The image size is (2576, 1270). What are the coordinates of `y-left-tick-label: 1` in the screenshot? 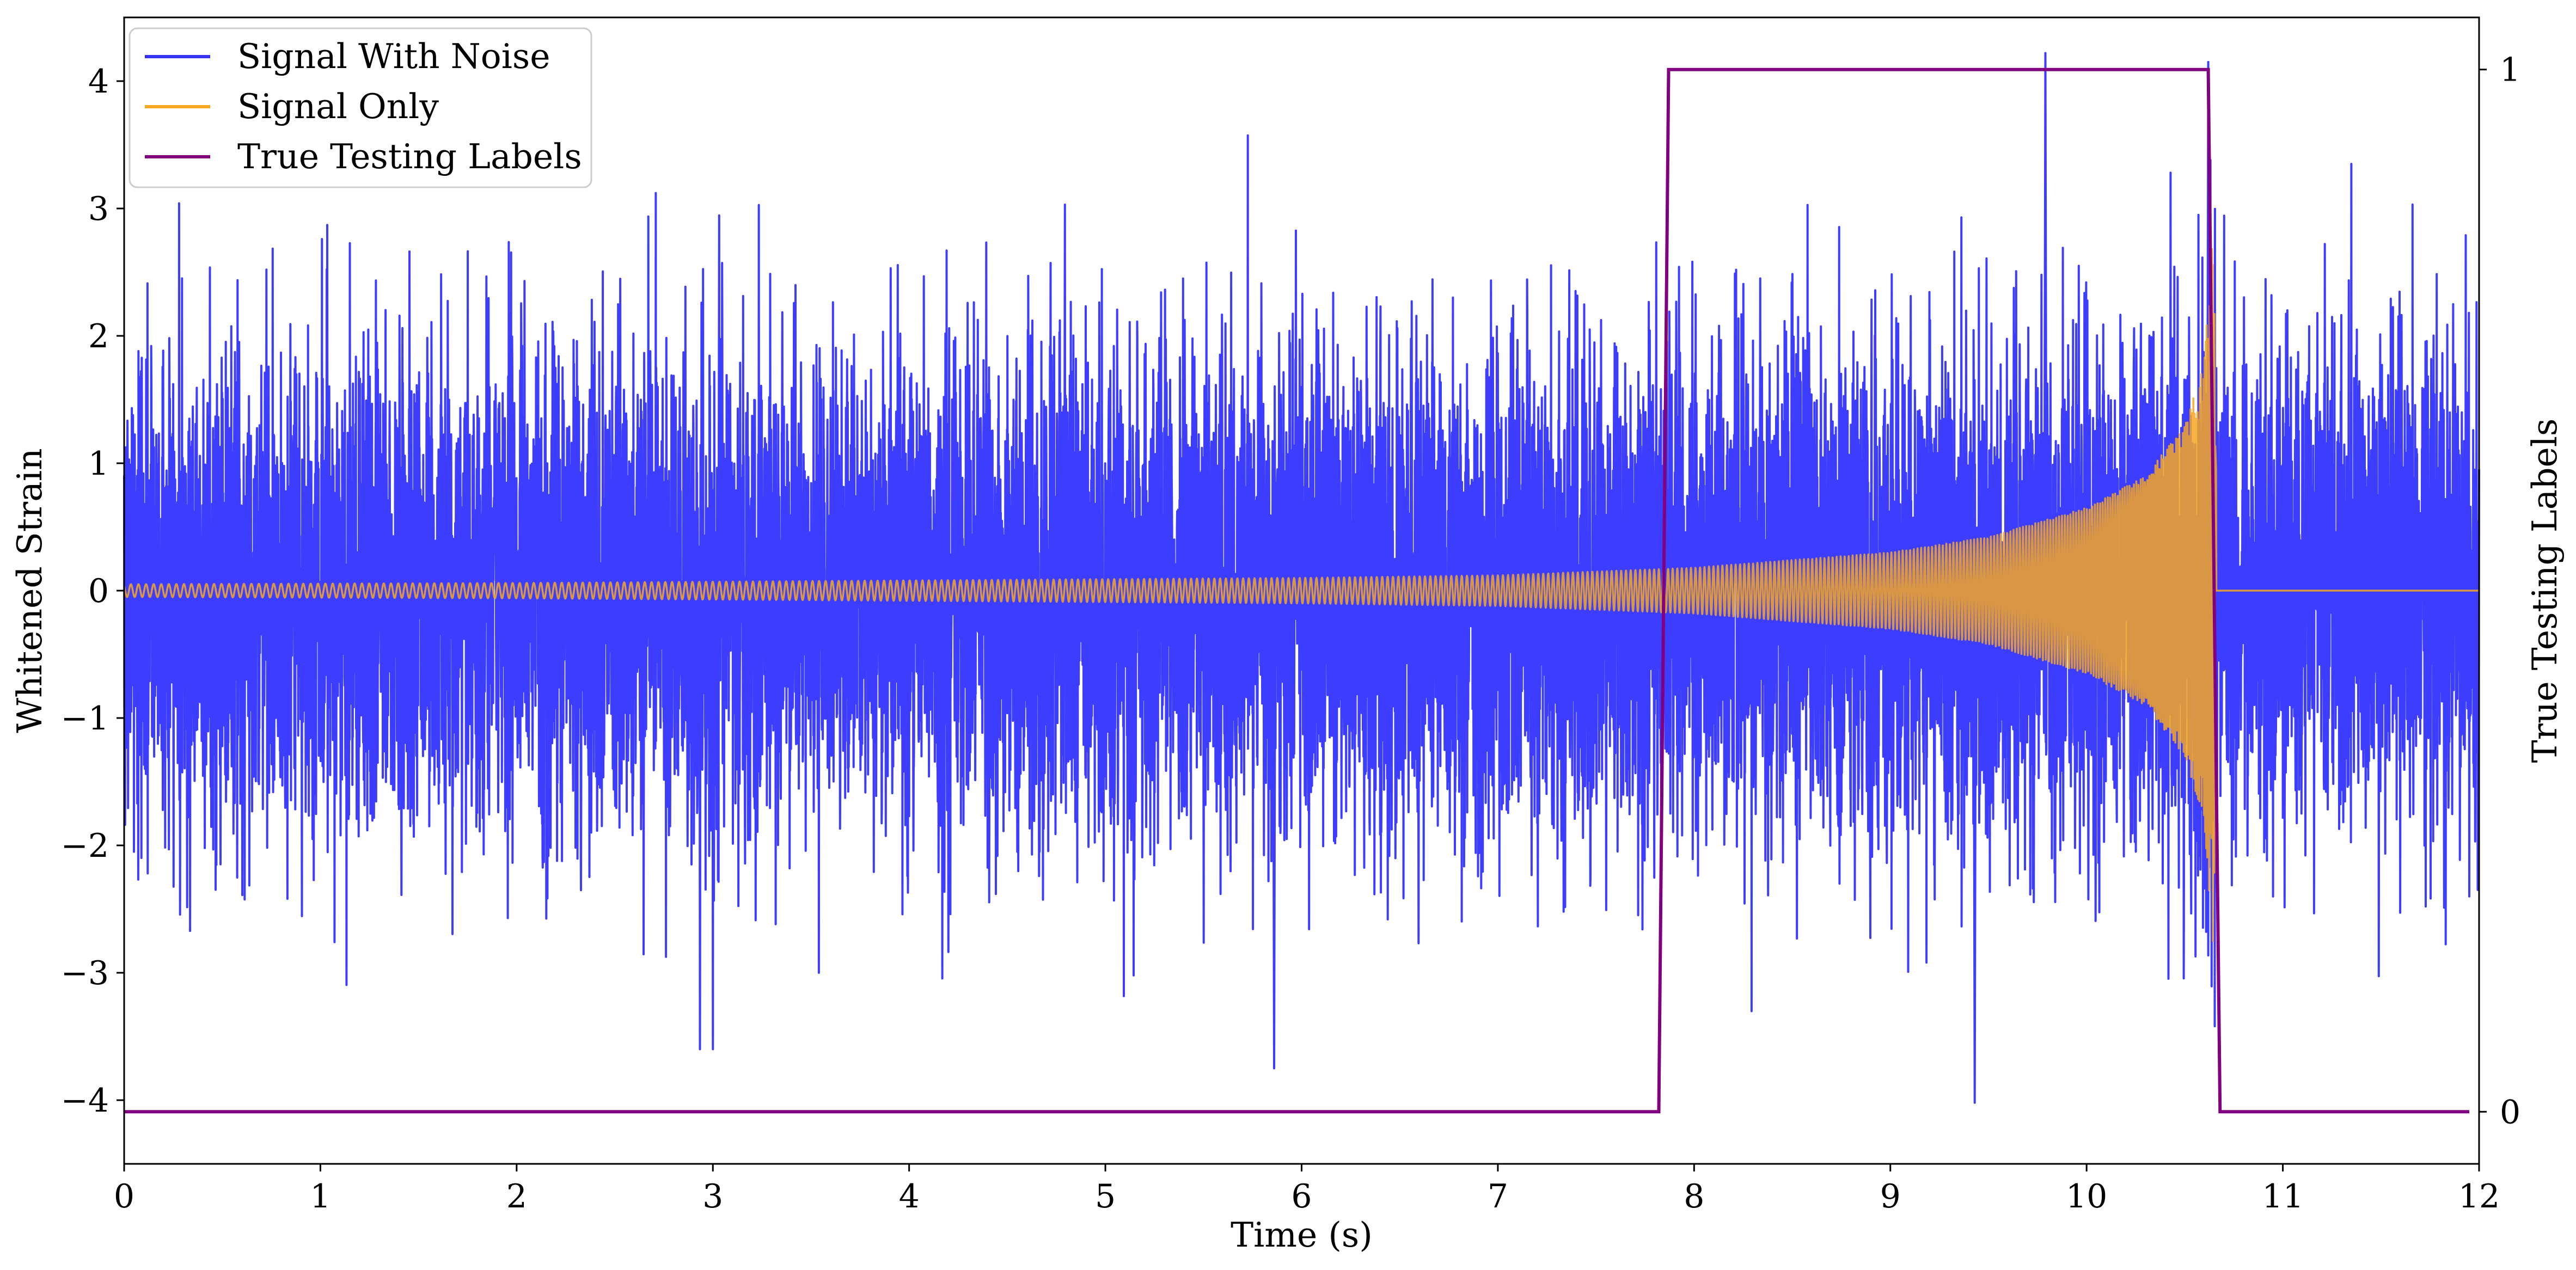 It's located at (98, 464).